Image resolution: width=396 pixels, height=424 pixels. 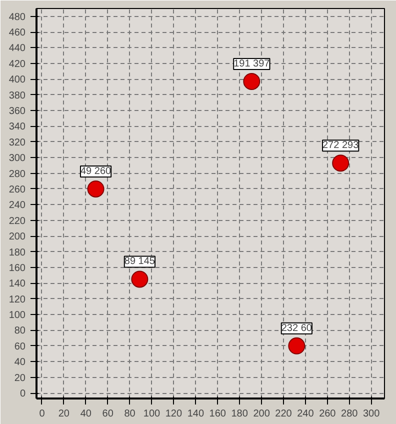 What do you see at coordinates (17, 64) in the screenshot?
I see `y-tick-label: 420` at bounding box center [17, 64].